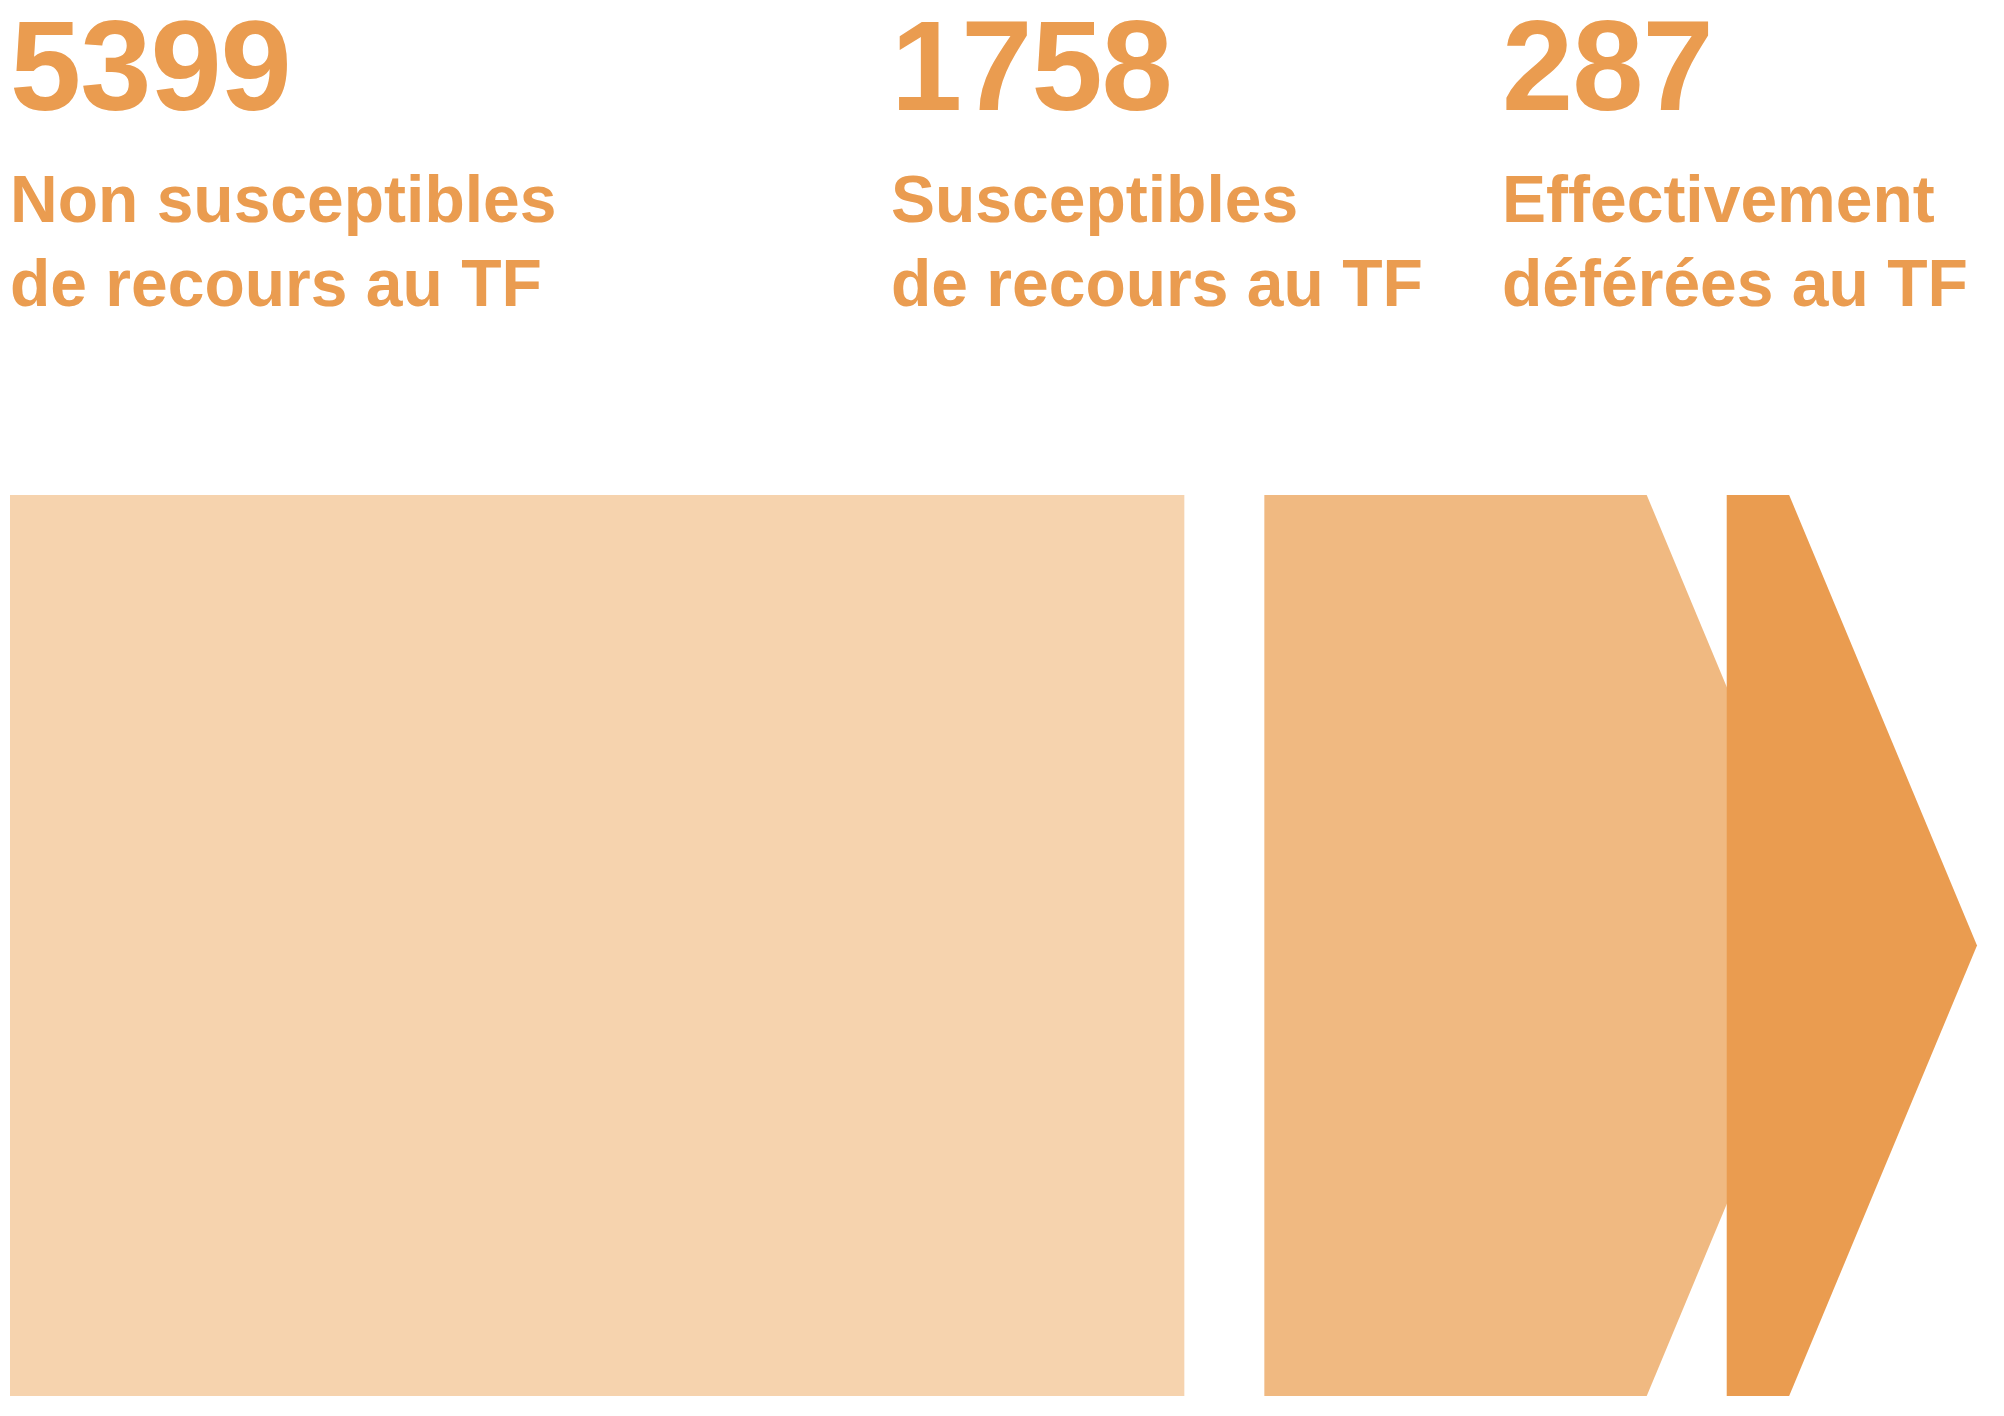  Describe the element at coordinates (1157, 241) in the screenshot. I see `category-label: Susceptibles de recours au TF` at that location.